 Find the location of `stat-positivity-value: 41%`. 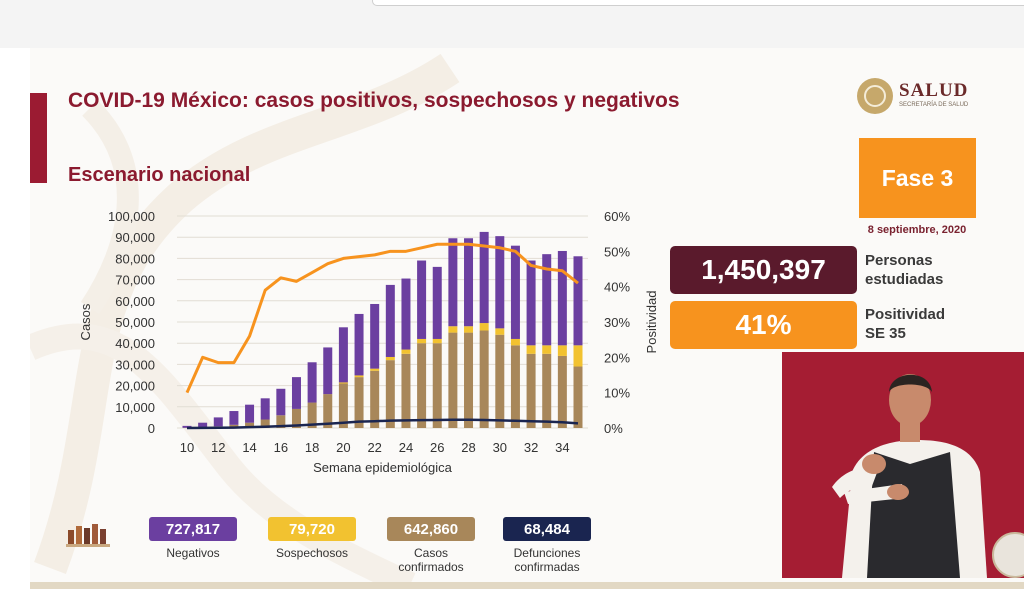

stat-positivity-value: 41% is located at coordinates (763, 325).